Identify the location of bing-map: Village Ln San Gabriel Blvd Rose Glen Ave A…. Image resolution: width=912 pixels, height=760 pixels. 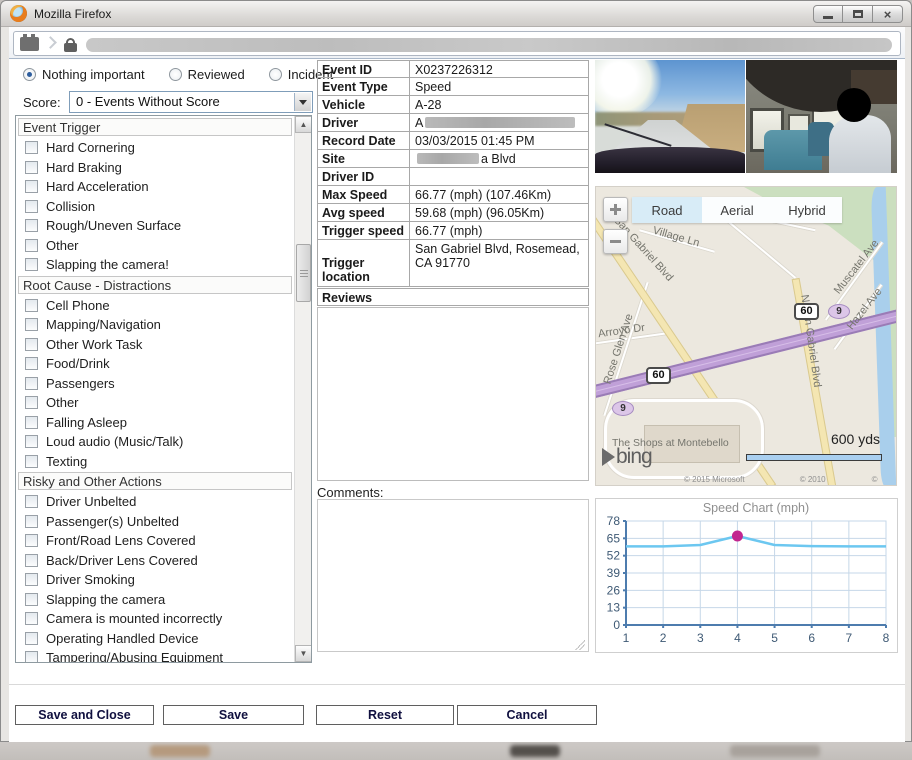
(746, 336).